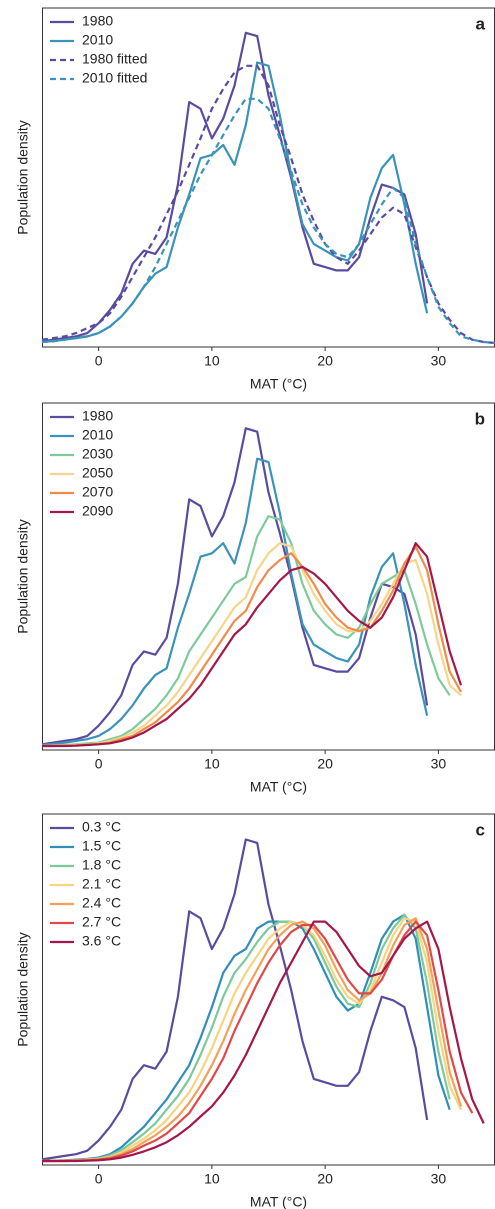 This screenshot has width=495, height=1209. I want to click on legend-label: 0.3 °C, so click(101, 827).